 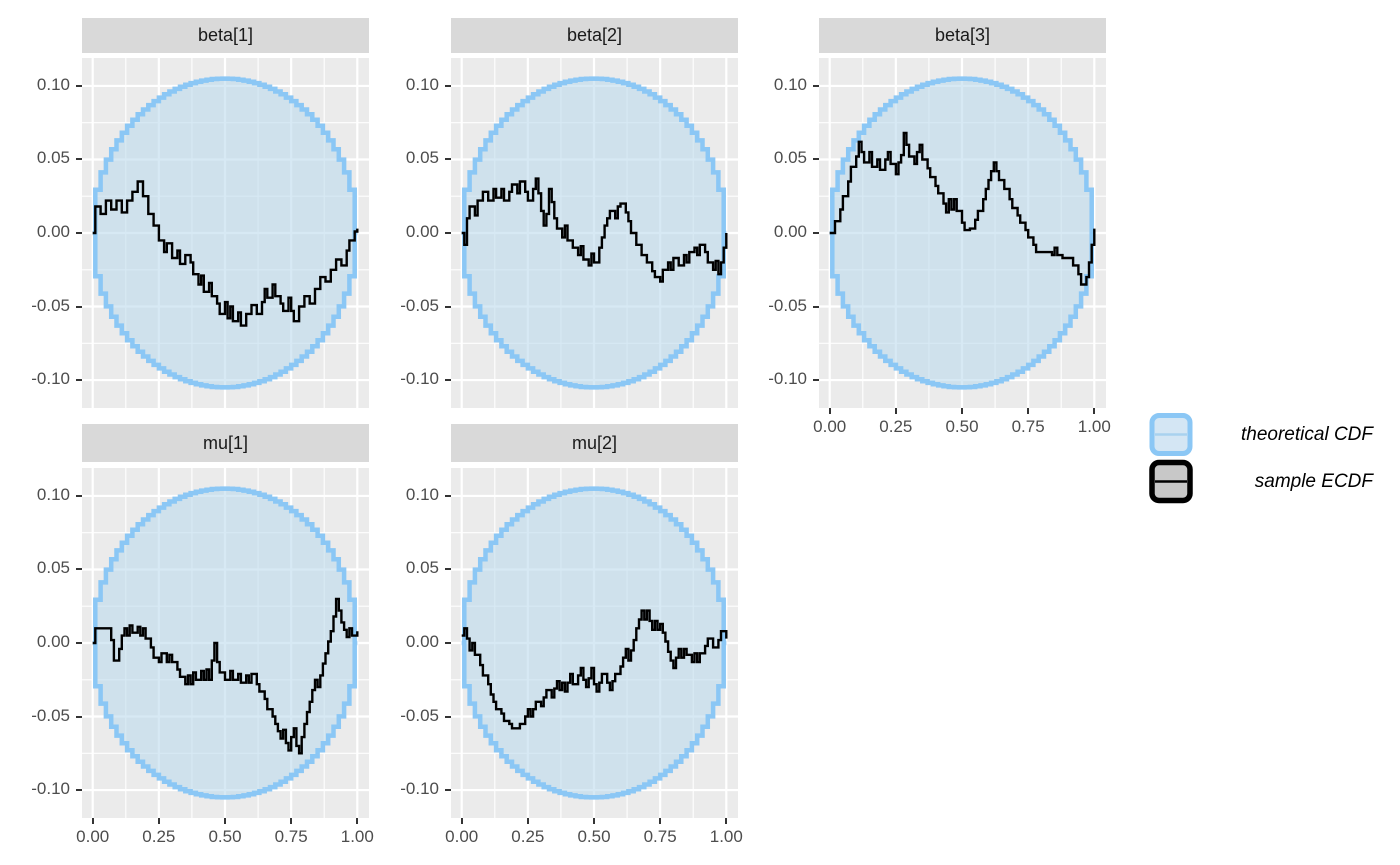 I want to click on panel-beta[3], so click(x=962, y=233).